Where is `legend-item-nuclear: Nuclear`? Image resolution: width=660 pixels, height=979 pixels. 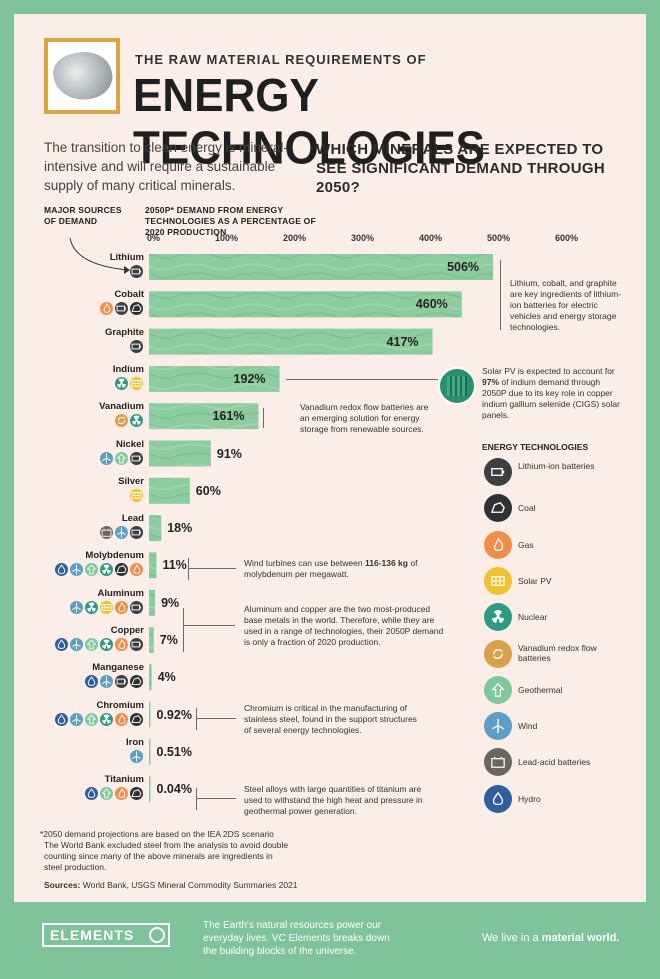 legend-item-nuclear: Nuclear is located at coordinates (559, 618).